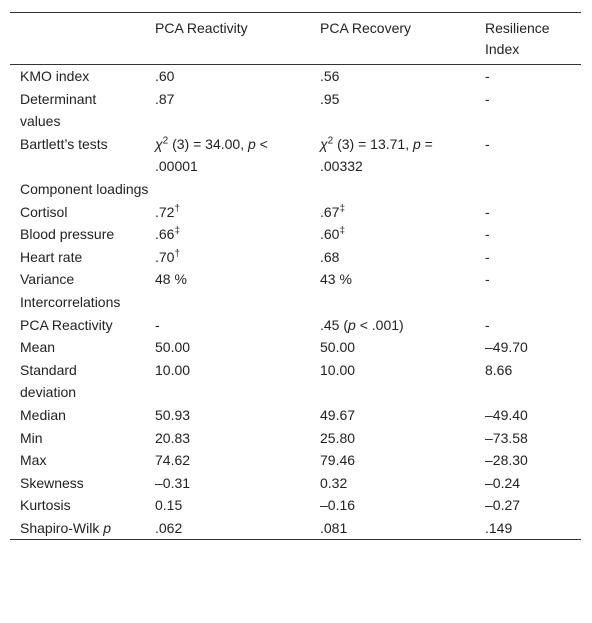  What do you see at coordinates (376, 155) in the screenshot?
I see `text-run: = .00332` at bounding box center [376, 155].